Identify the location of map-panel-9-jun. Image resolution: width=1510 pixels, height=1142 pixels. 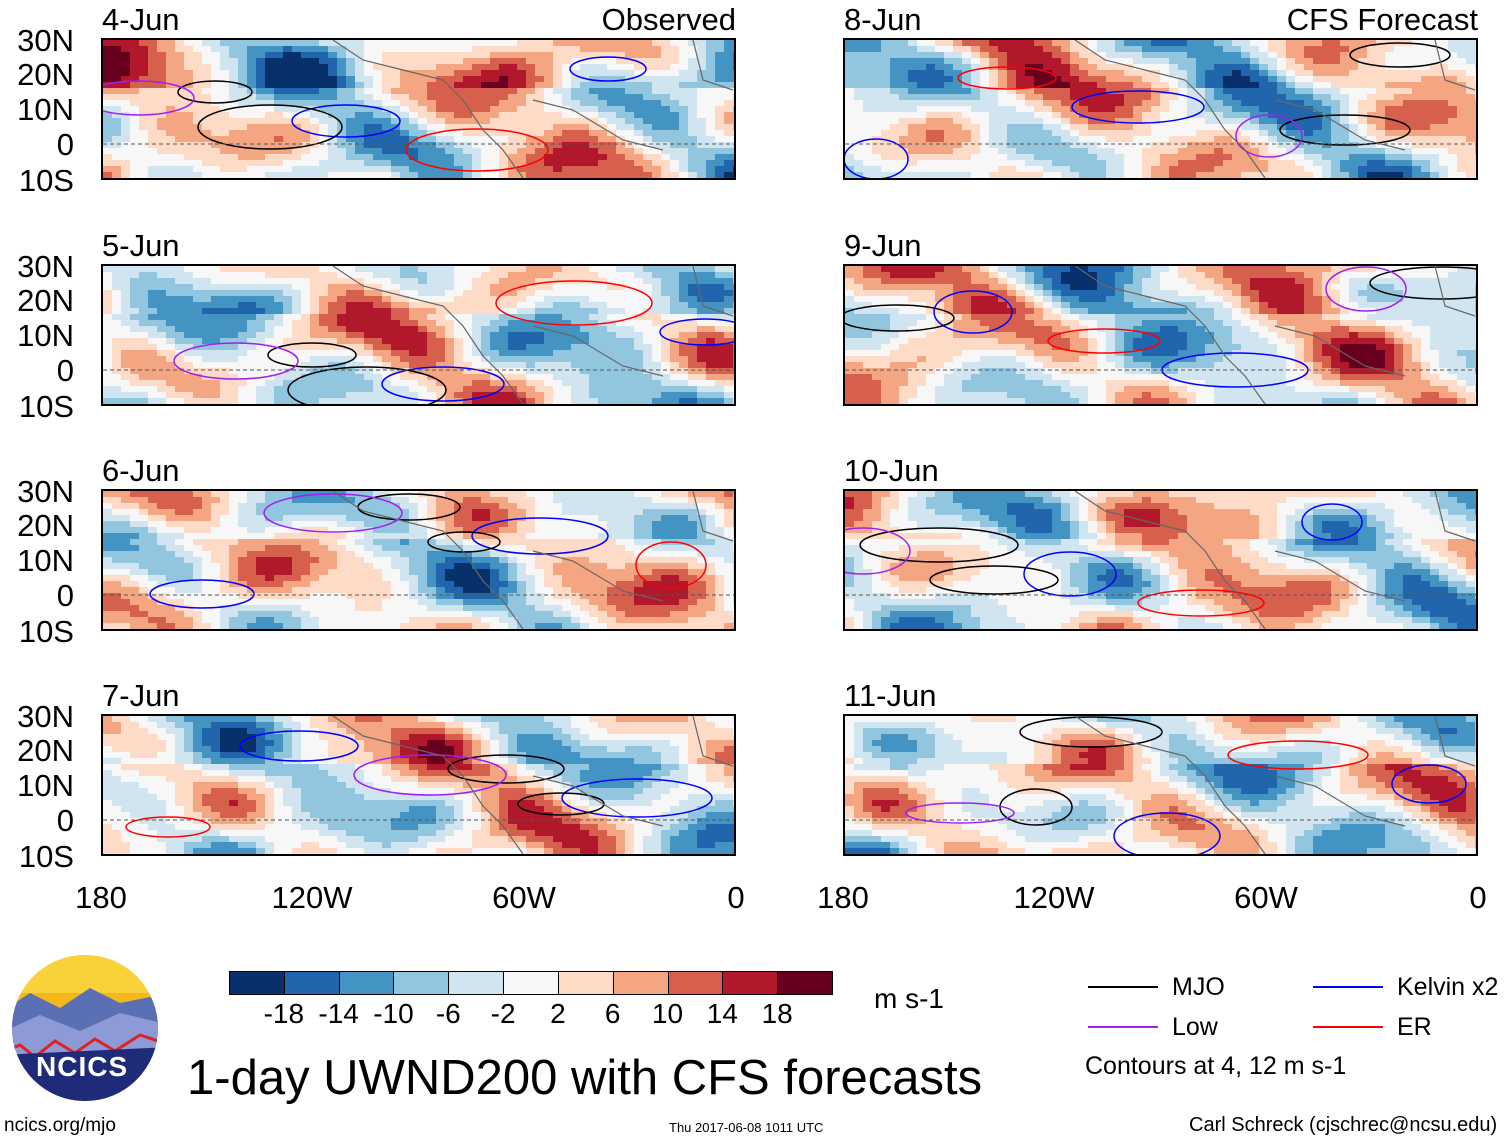
(1160, 335).